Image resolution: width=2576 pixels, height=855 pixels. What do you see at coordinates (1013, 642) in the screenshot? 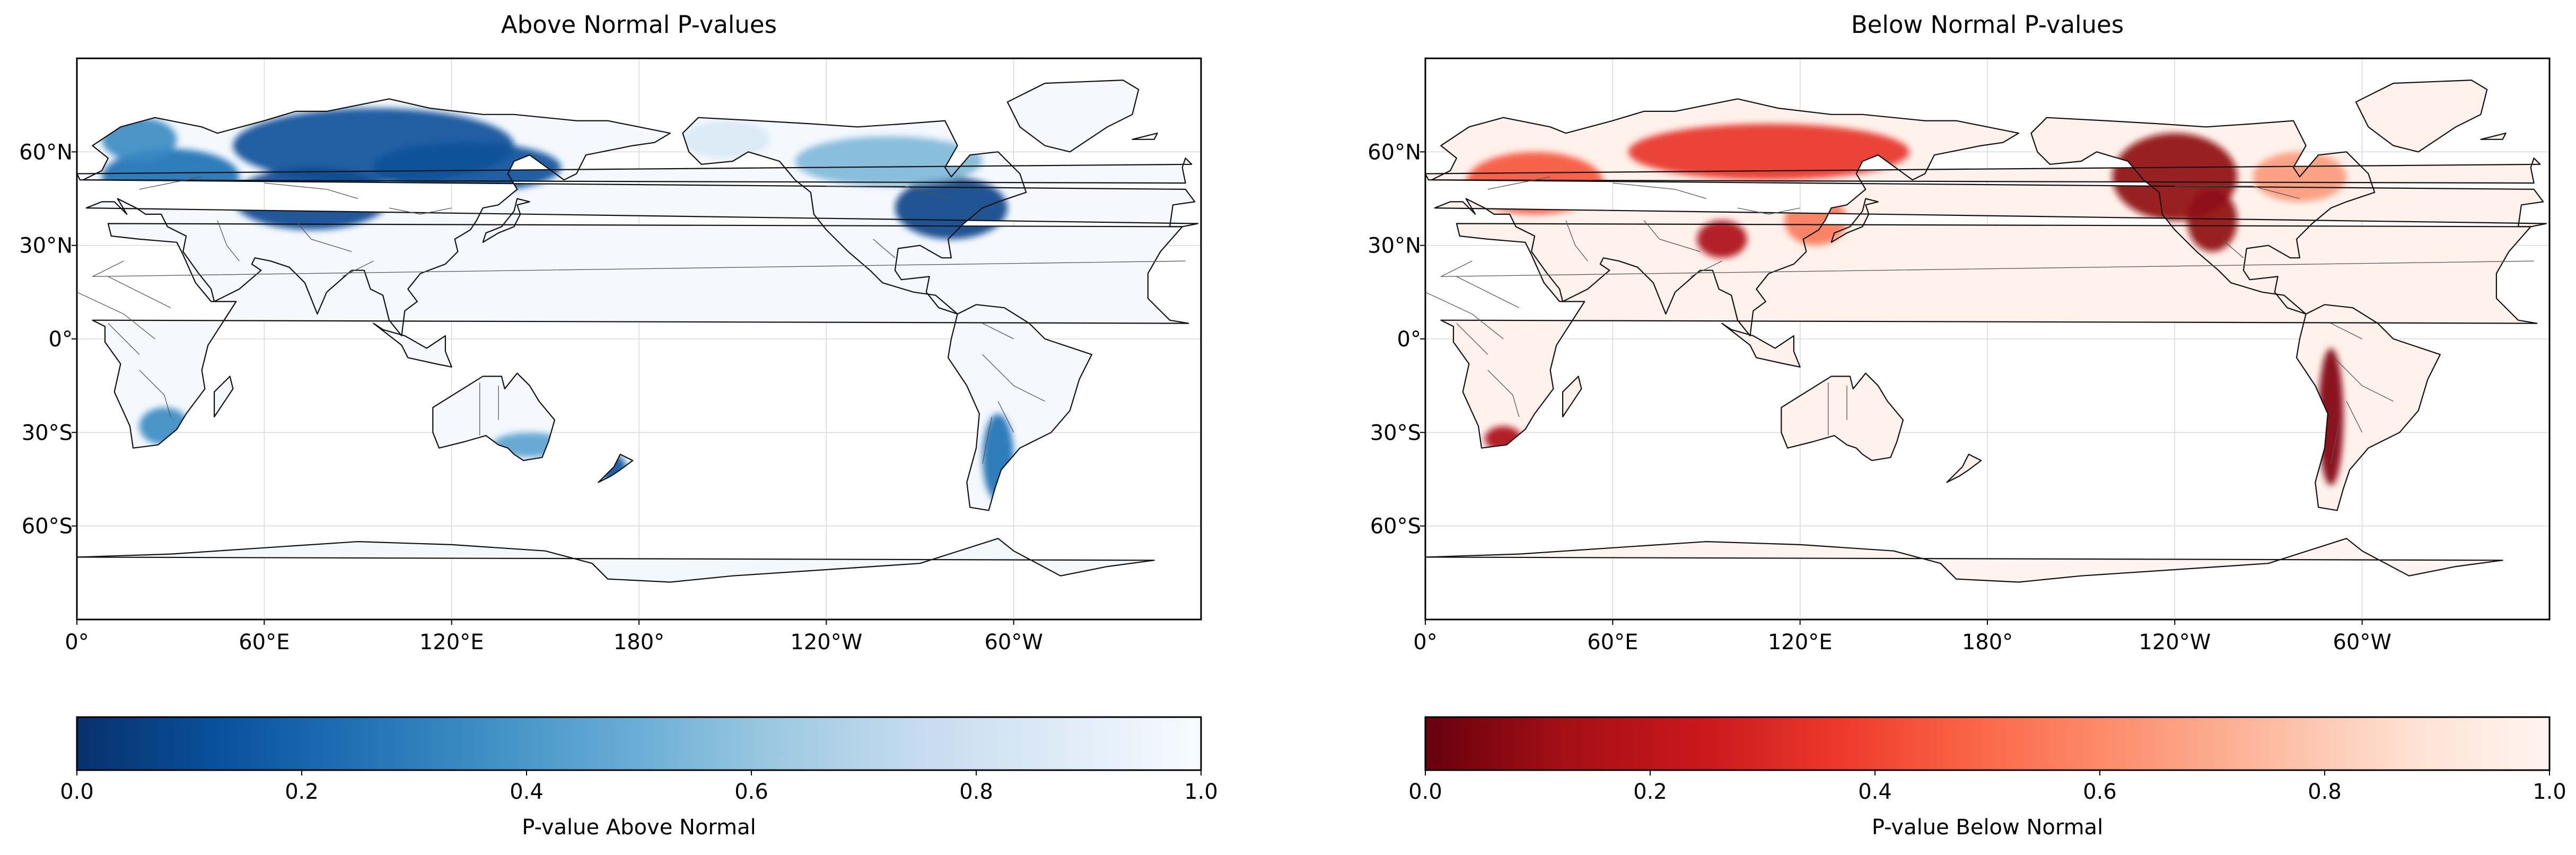
I see `x-tick-label: 60°W` at bounding box center [1013, 642].